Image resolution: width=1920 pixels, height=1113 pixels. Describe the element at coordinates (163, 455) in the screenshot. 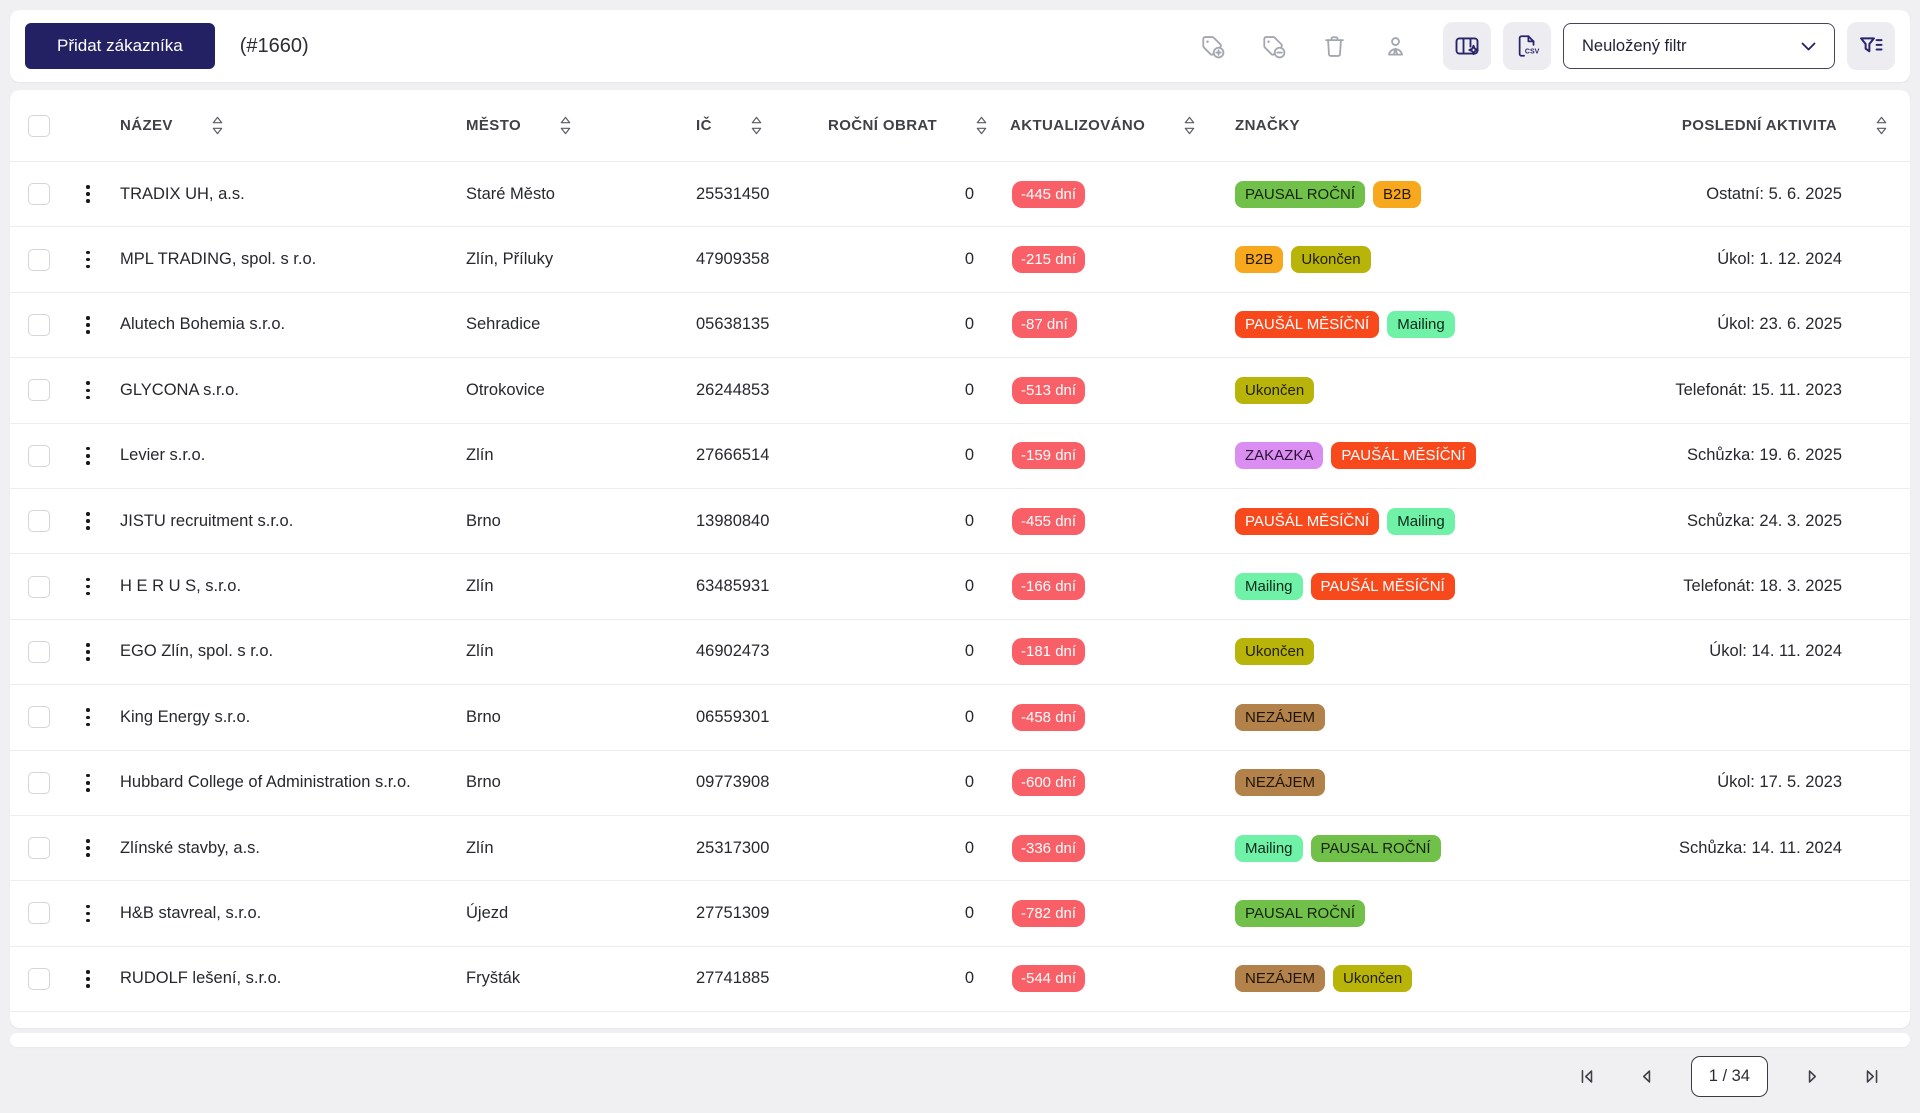

I see `customer-name: Levier s.r.o.` at that location.